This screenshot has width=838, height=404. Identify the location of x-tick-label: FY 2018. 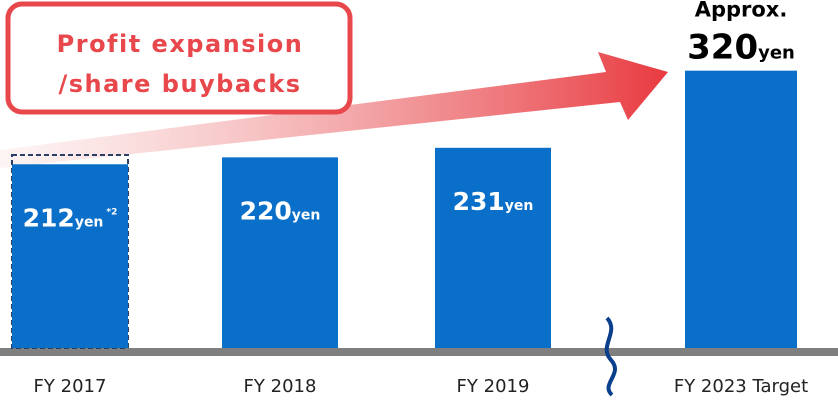
(280, 386).